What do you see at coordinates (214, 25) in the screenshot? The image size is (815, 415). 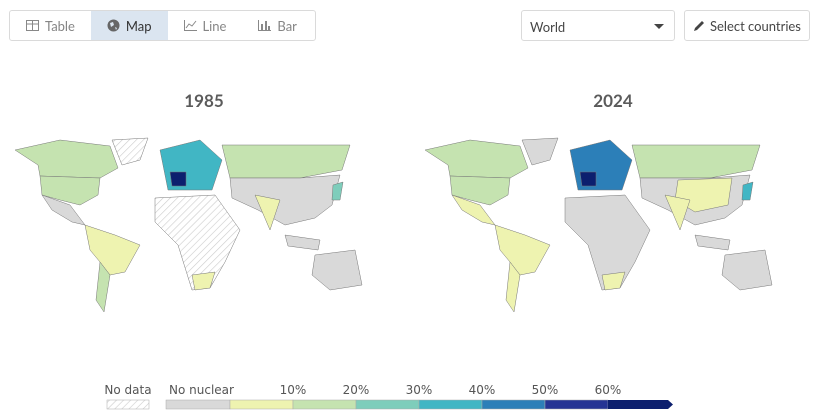 I see `tab-label: Line` at bounding box center [214, 25].